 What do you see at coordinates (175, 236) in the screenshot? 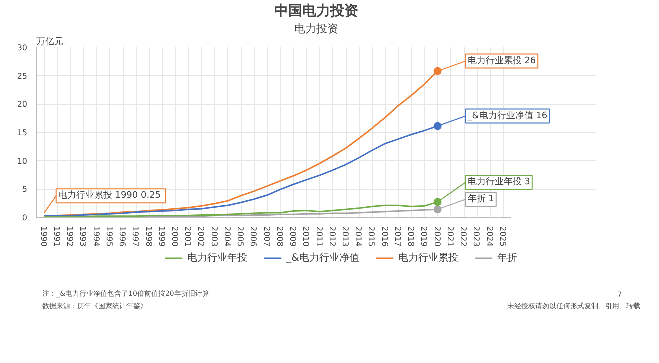
I see `x-tick-label: 2000` at bounding box center [175, 236].